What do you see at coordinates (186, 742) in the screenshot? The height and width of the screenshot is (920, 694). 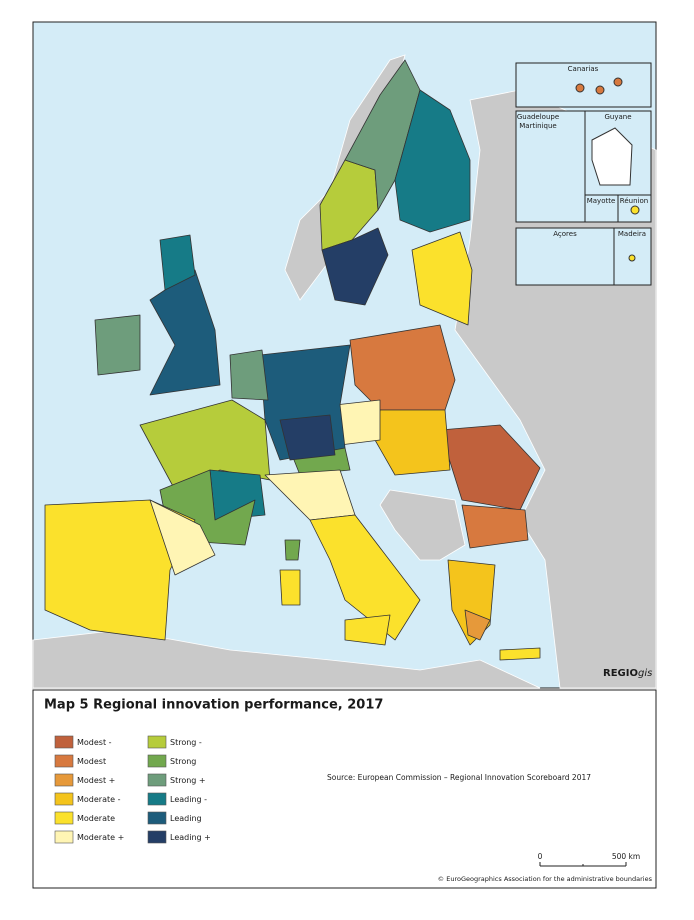 I see `legend-label: Strong -` at bounding box center [186, 742].